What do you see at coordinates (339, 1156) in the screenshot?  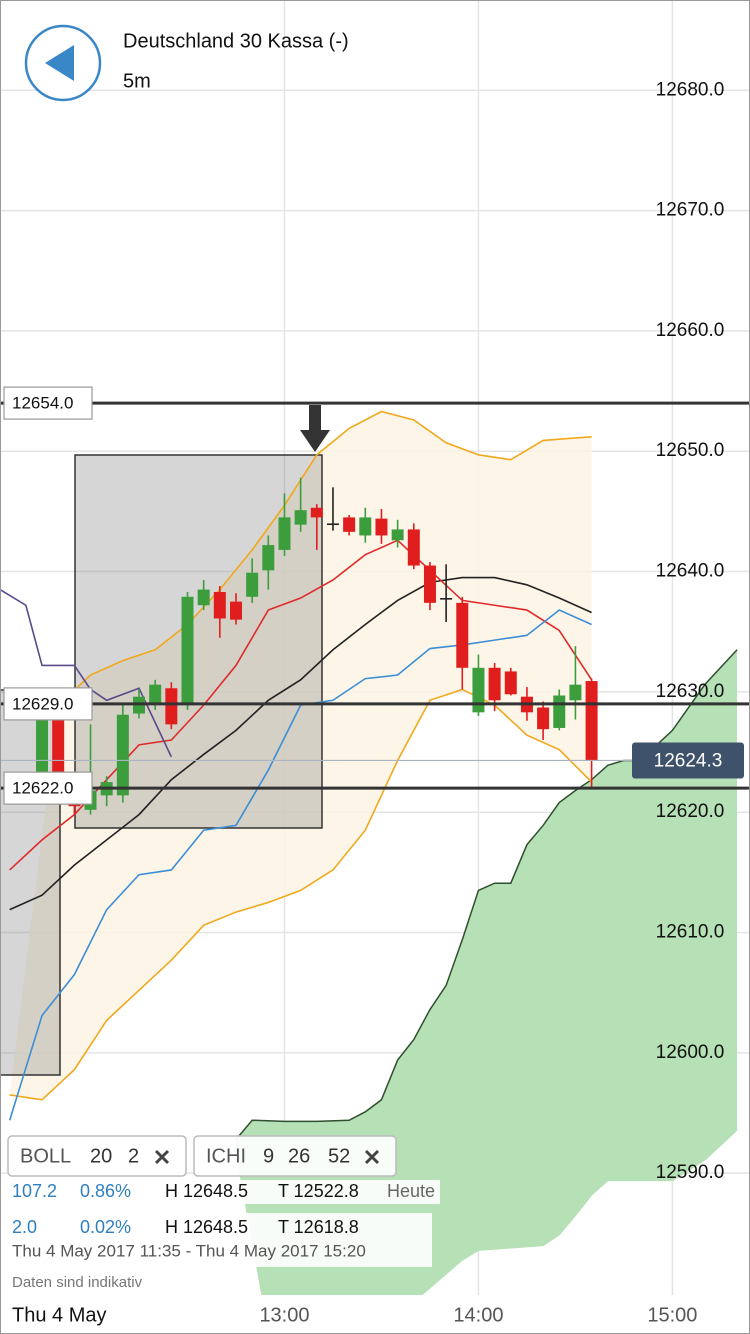 I see `chip-param: 52` at bounding box center [339, 1156].